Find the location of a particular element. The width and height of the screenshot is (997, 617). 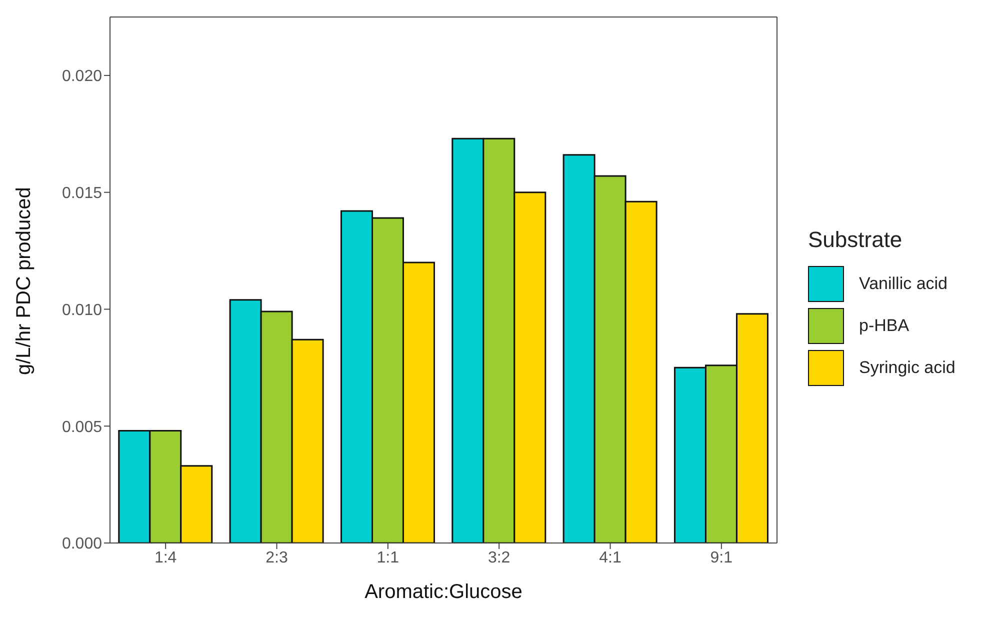

x-tick-label: 2:3 is located at coordinates (277, 557).